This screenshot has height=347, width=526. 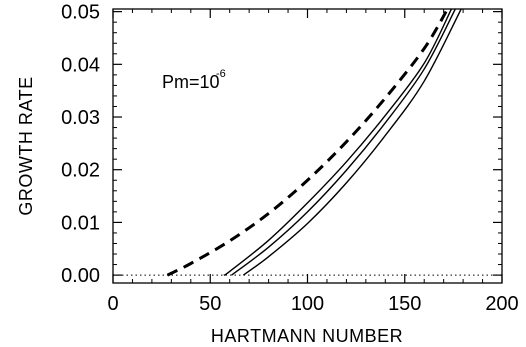 What do you see at coordinates (26, 145) in the screenshot?
I see `y-axis-label: GROWTH RATE` at bounding box center [26, 145].